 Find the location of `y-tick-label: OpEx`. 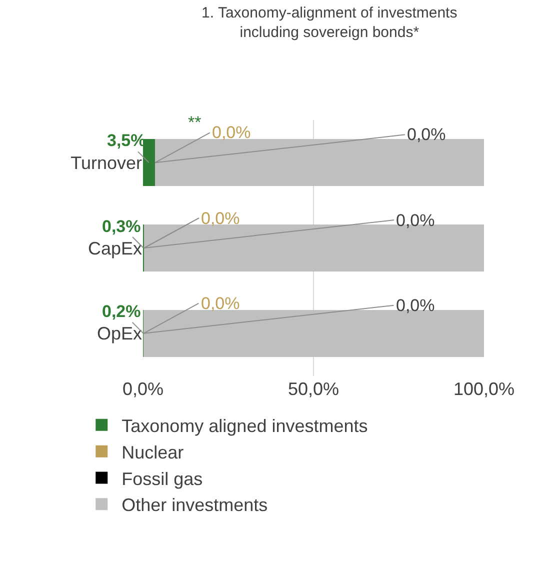

y-tick-label: OpEx is located at coordinates (119, 334).